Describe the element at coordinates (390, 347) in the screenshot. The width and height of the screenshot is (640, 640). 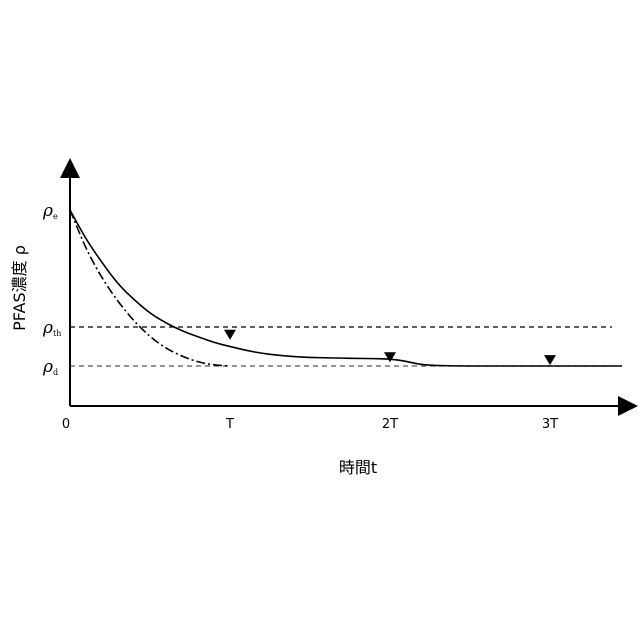
I see `triangle-markers` at that location.